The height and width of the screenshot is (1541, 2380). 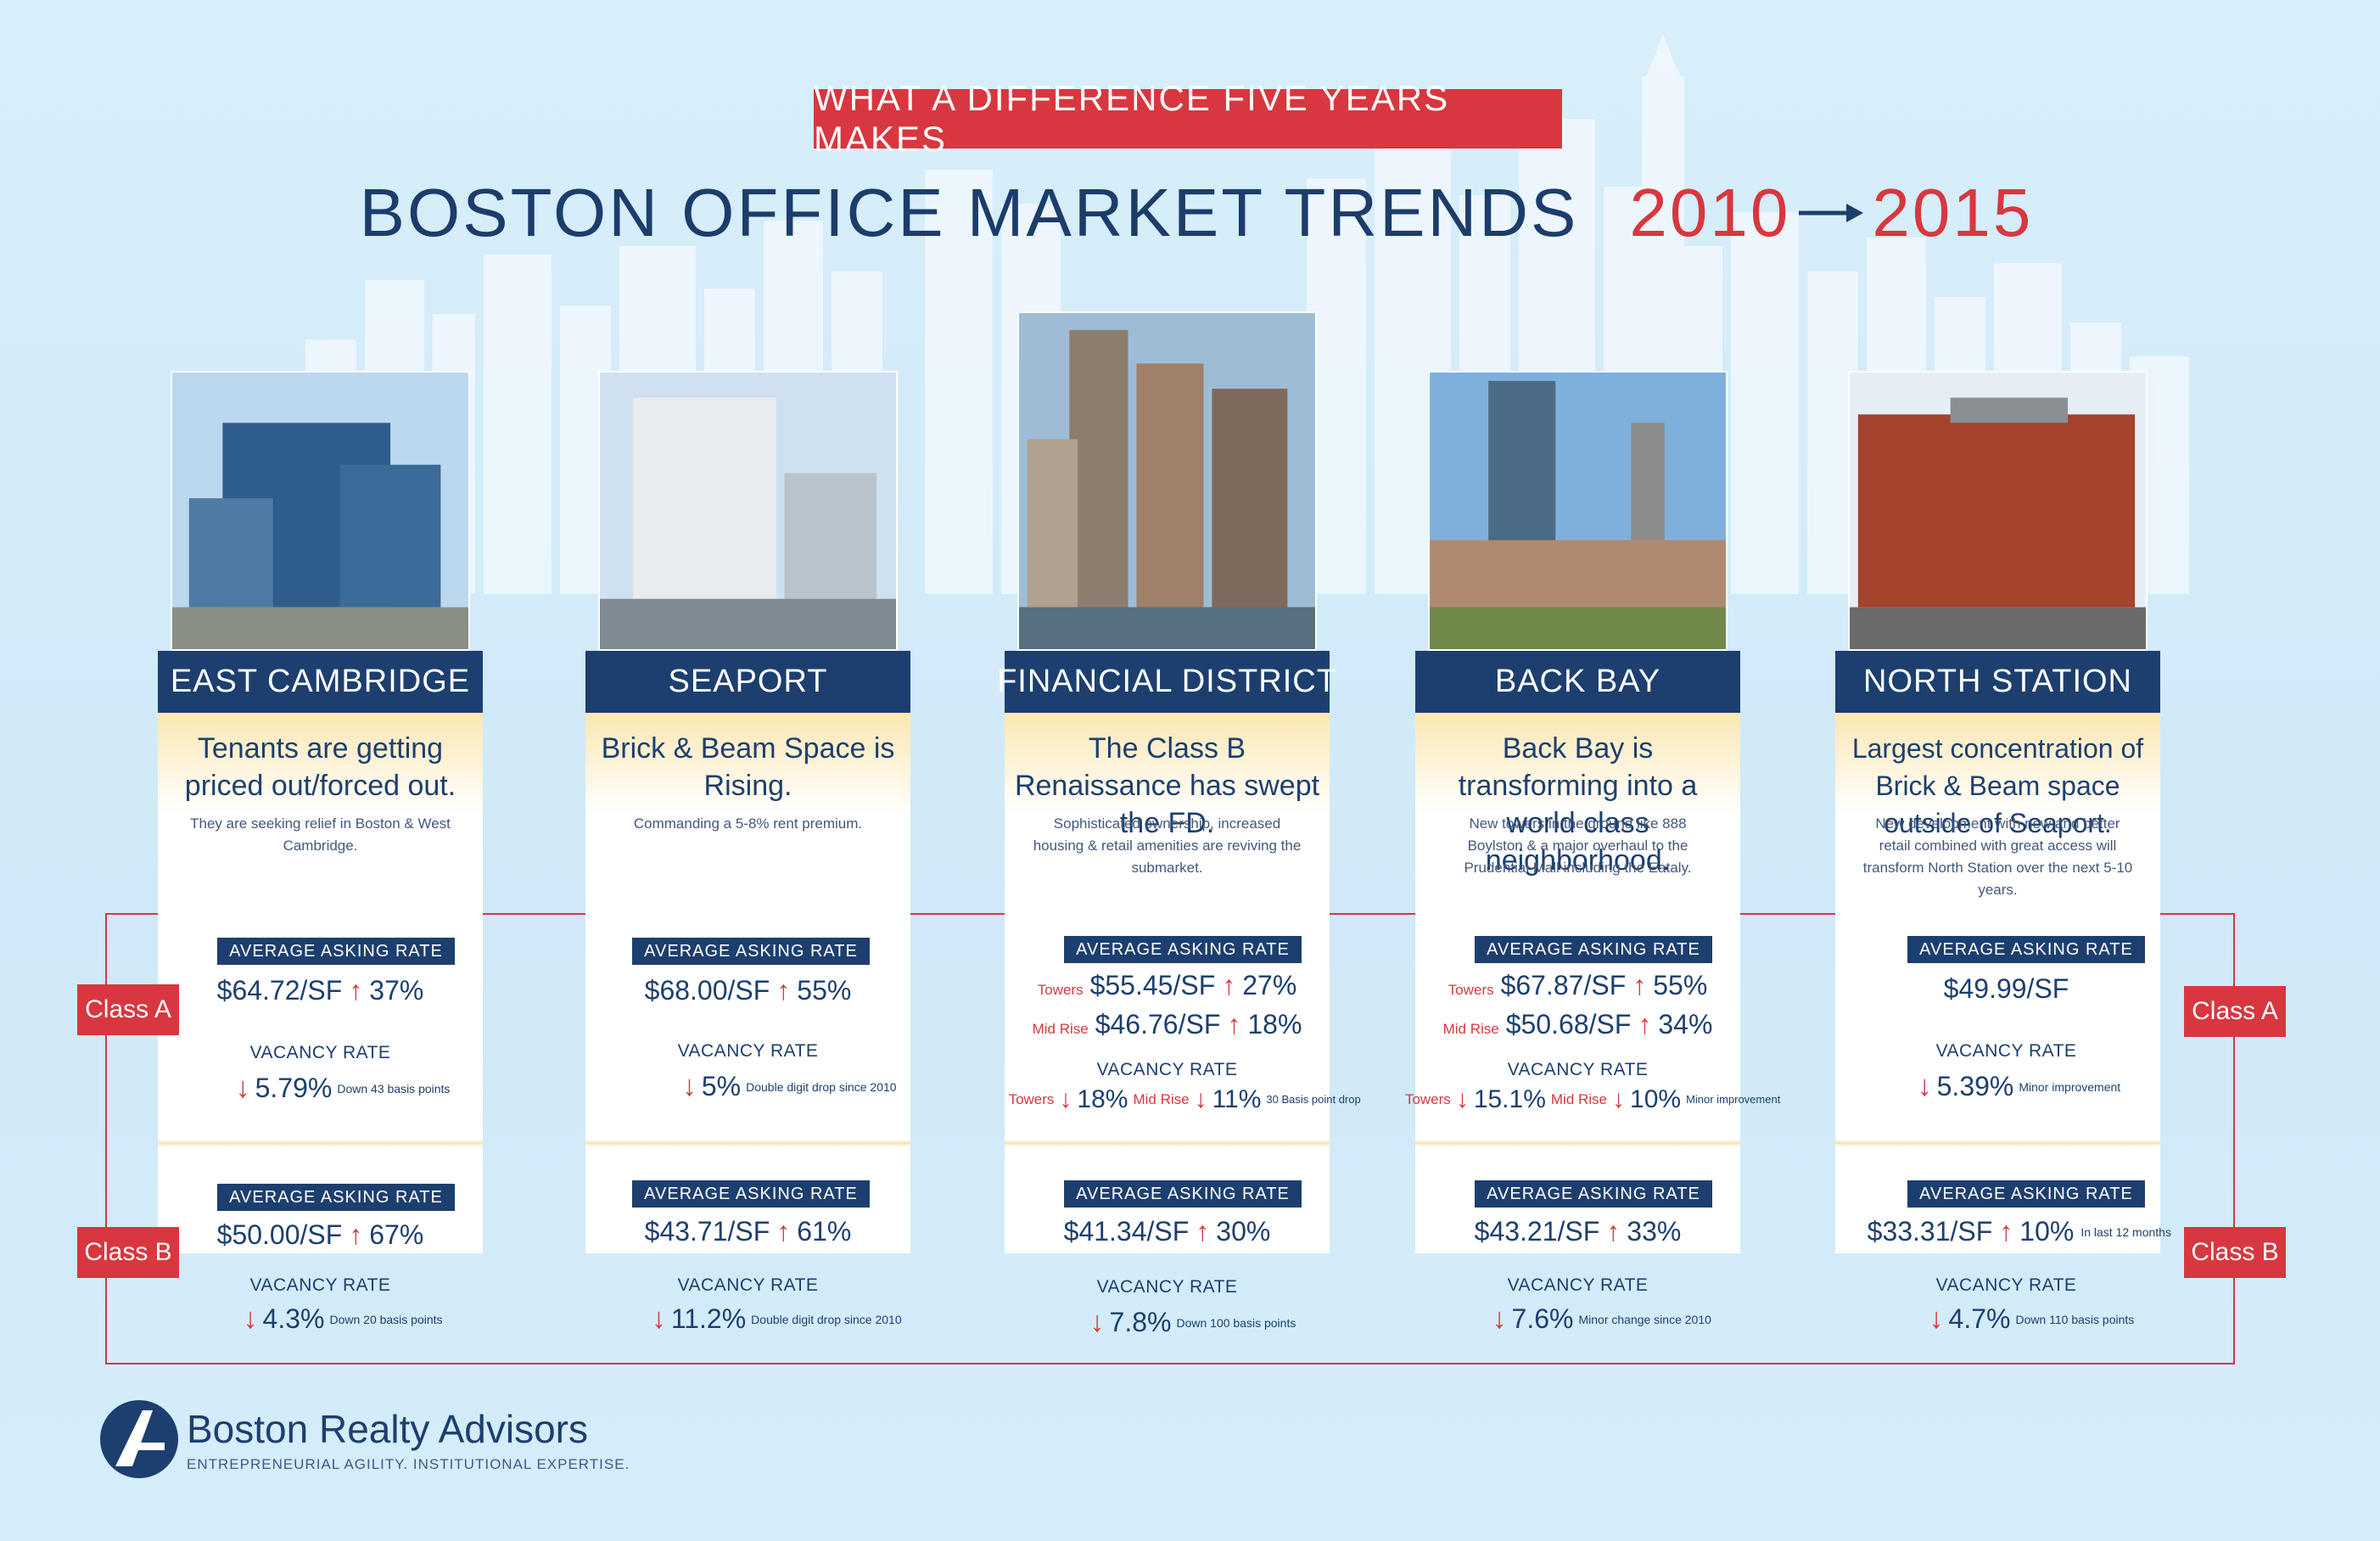 What do you see at coordinates (747, 682) in the screenshot?
I see `neighborhood-name: SEAPORT` at bounding box center [747, 682].